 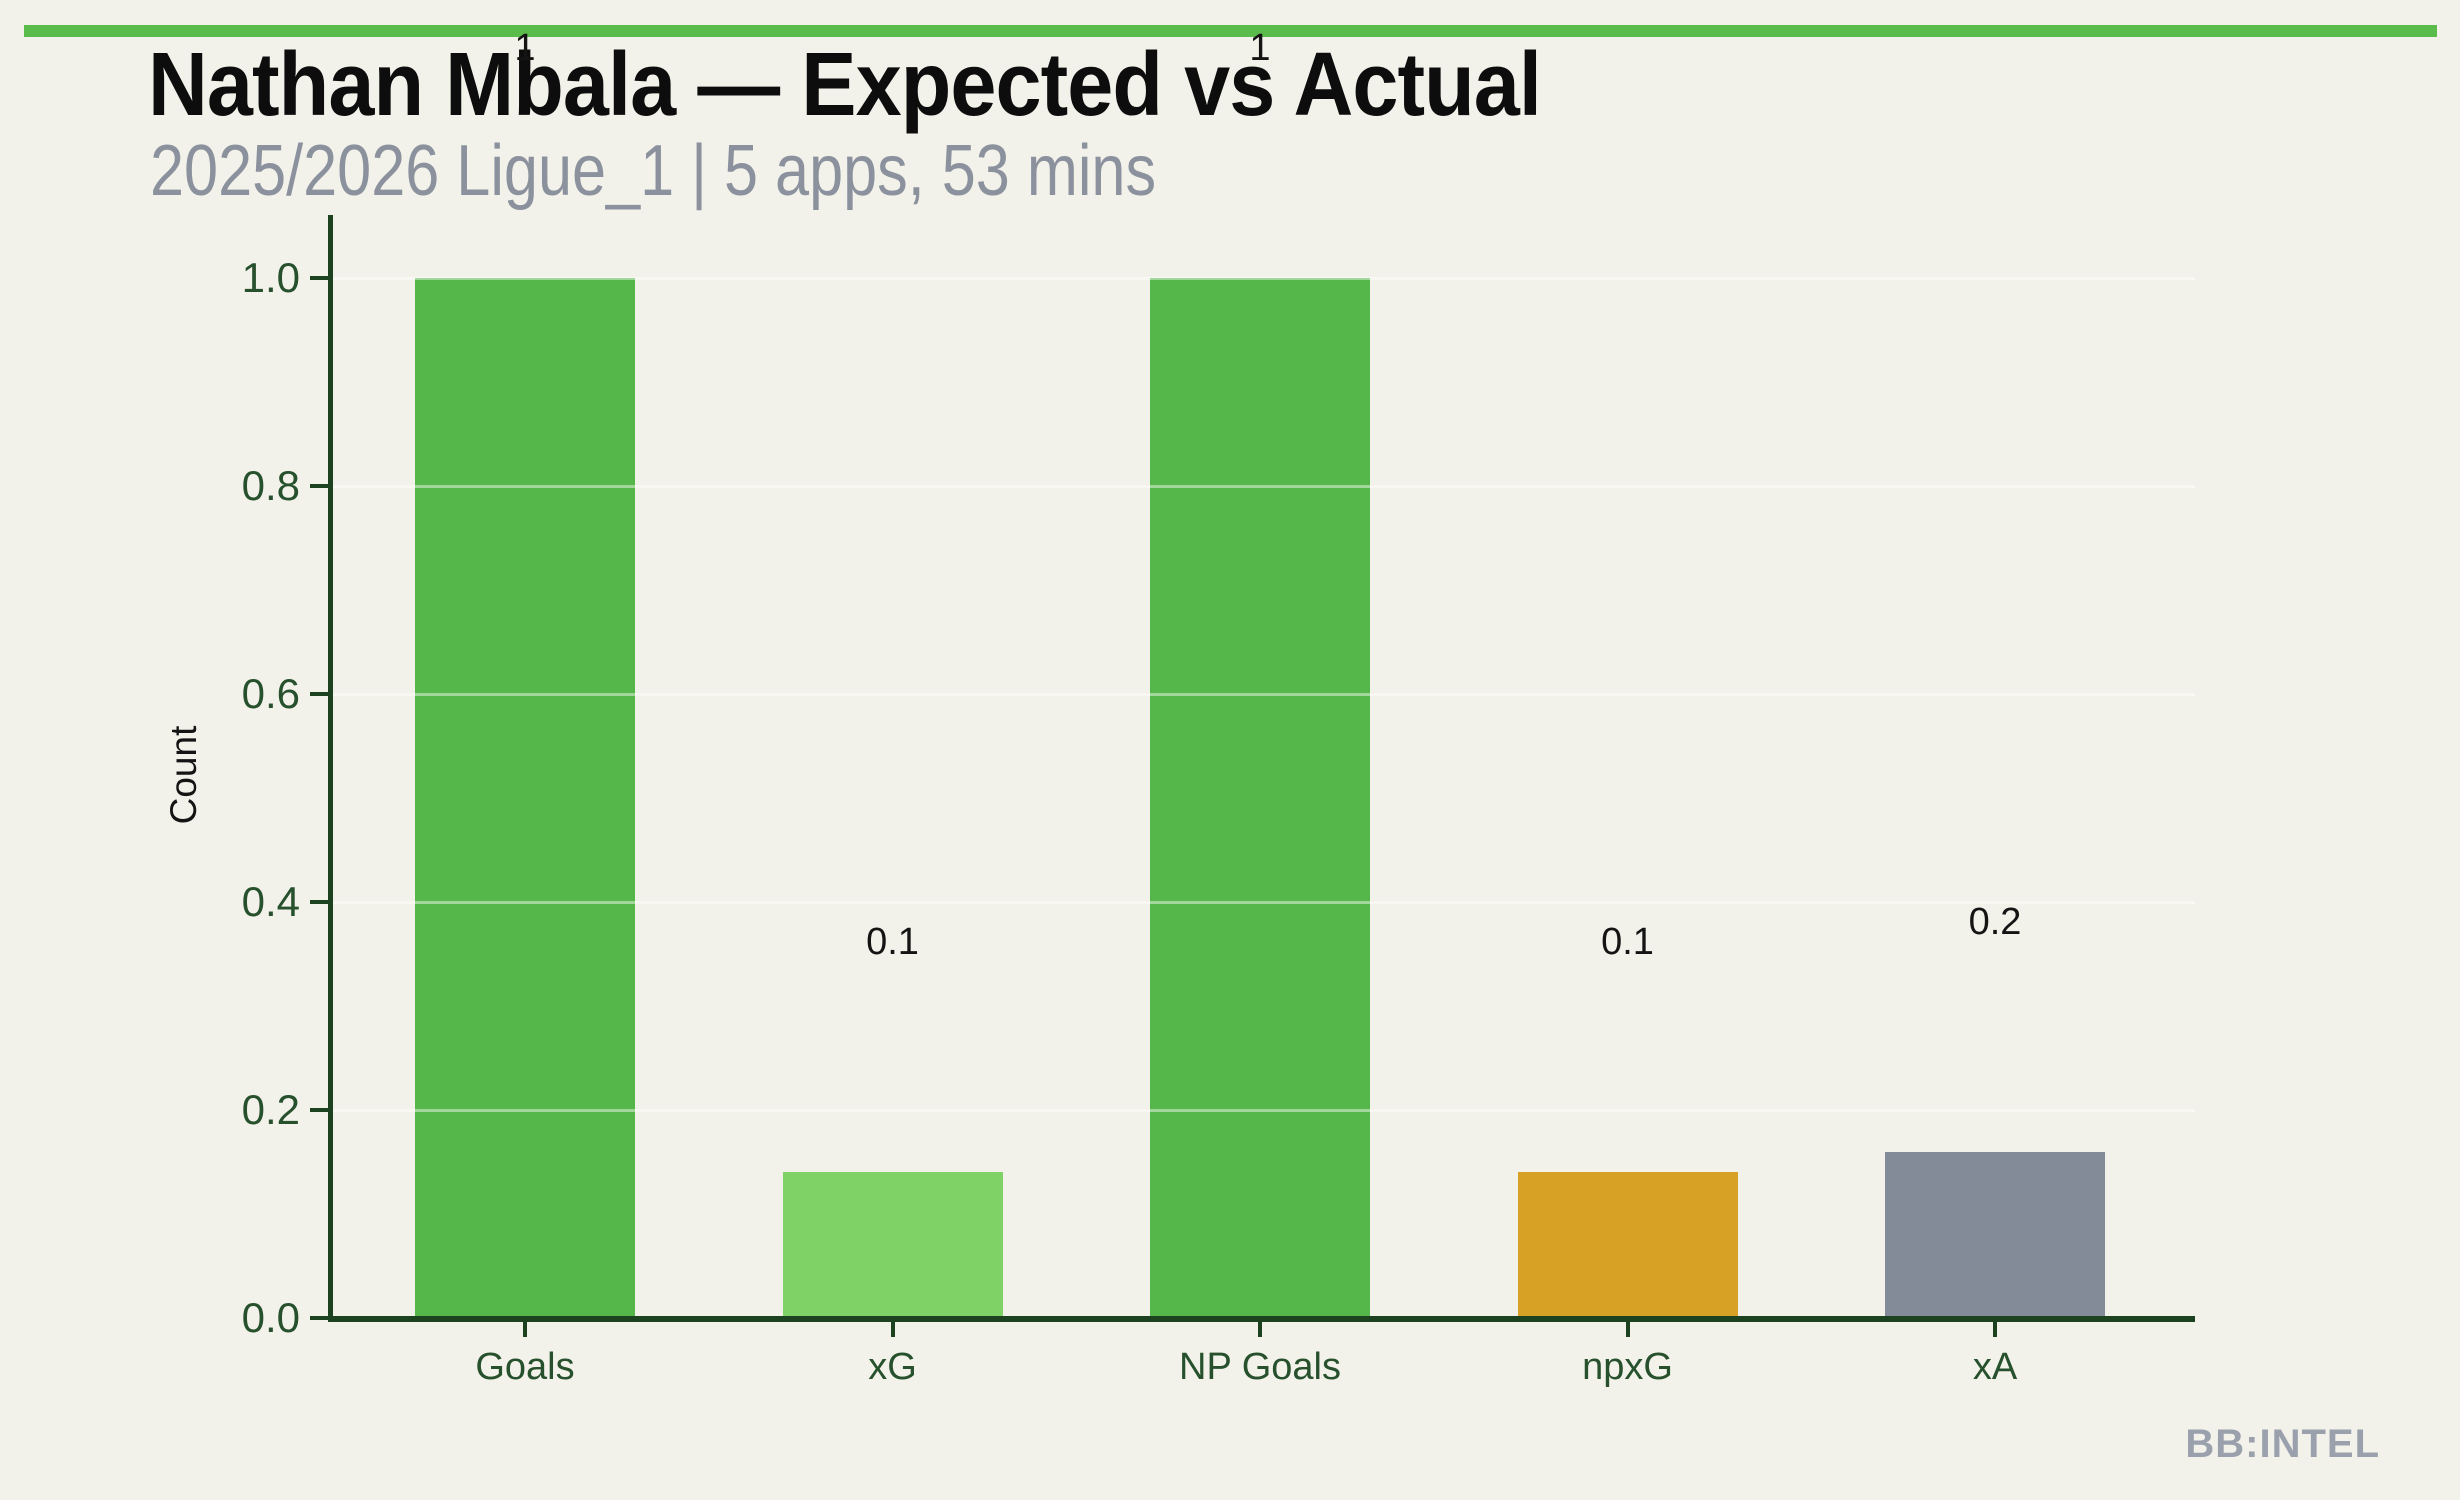 I want to click on watermark: BB:INTEL, so click(x=2282, y=1444).